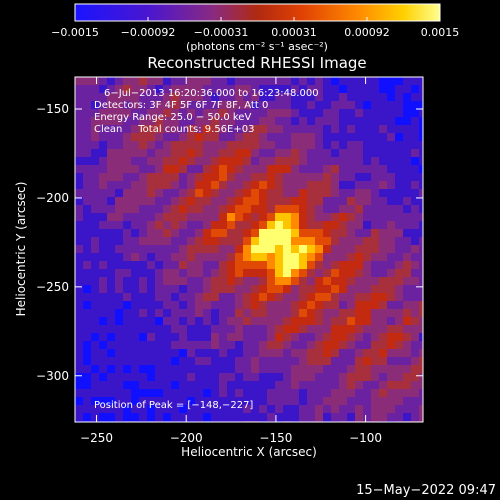 This screenshot has width=500, height=500. I want to click on timestamp: 15−May−2022 09:47, so click(426, 490).